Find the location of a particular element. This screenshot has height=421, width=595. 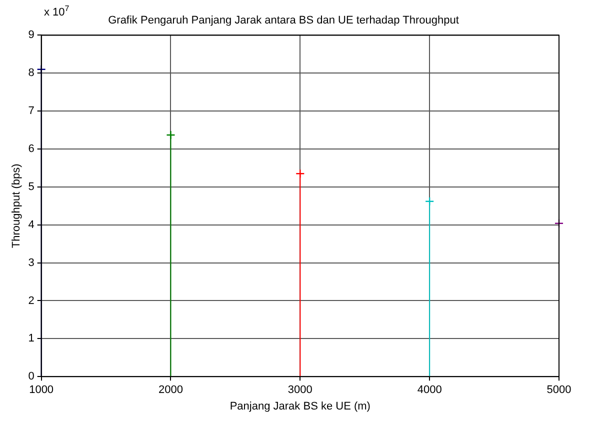

x-tick-label: 4000 is located at coordinates (429, 390).